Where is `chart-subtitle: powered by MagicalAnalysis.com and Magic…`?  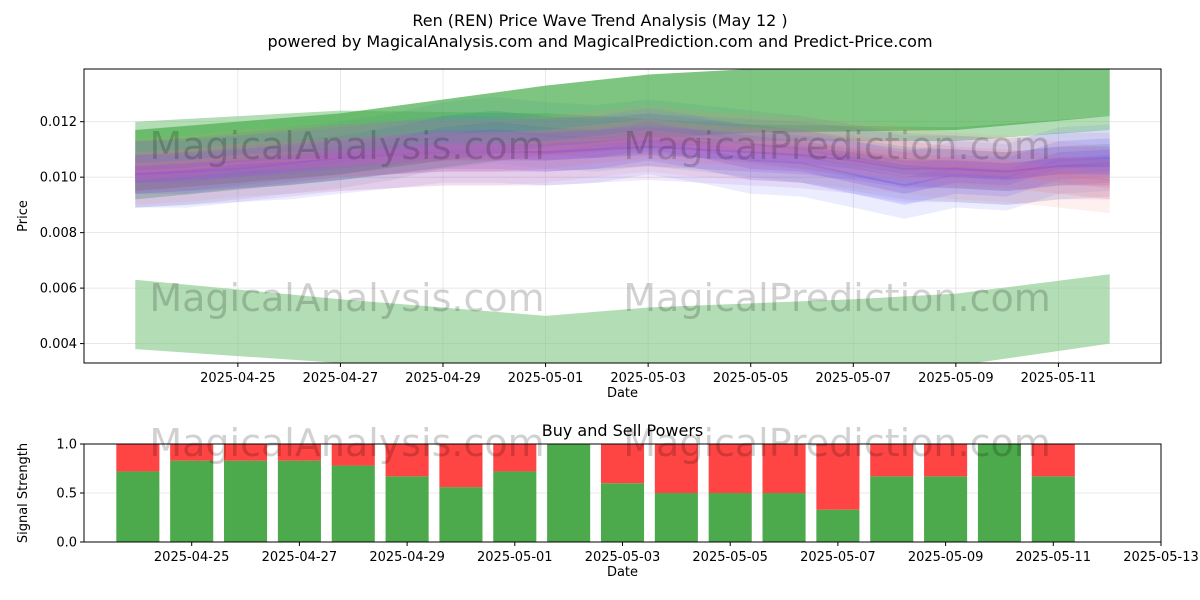 chart-subtitle: powered by MagicalAnalysis.com and Magic… is located at coordinates (599, 41).